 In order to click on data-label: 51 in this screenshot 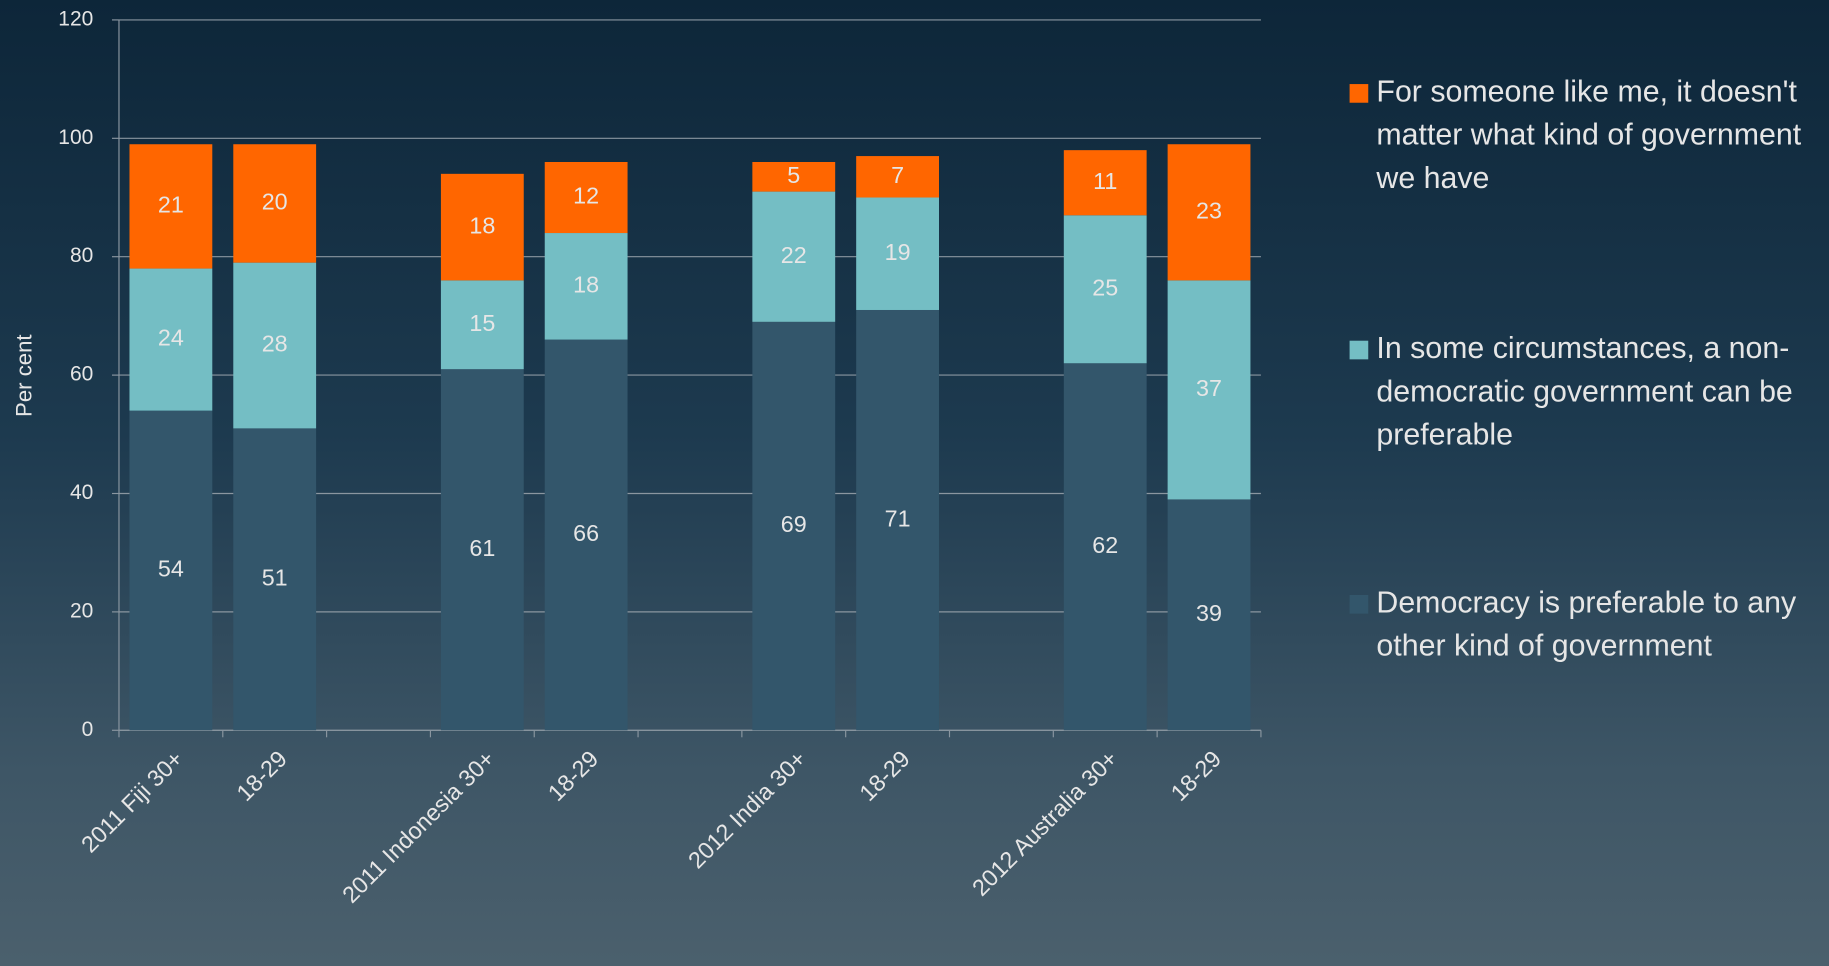, I will do `click(275, 577)`.